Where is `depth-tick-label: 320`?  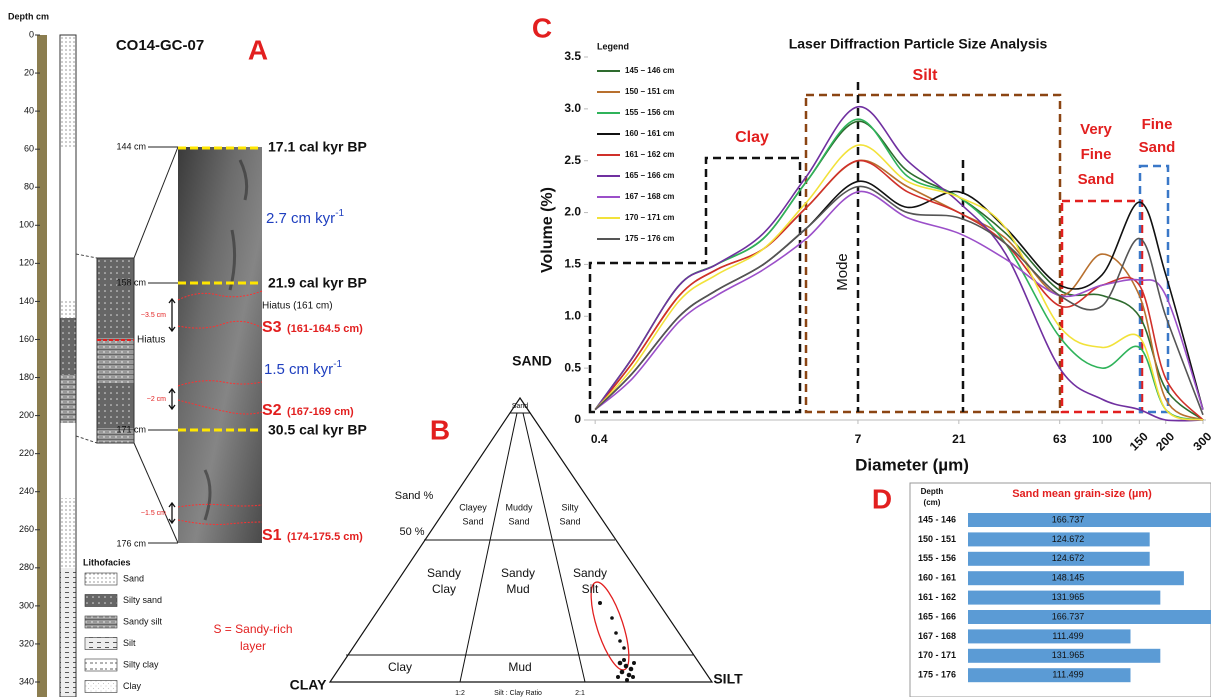
depth-tick-label: 320 is located at coordinates (26, 643).